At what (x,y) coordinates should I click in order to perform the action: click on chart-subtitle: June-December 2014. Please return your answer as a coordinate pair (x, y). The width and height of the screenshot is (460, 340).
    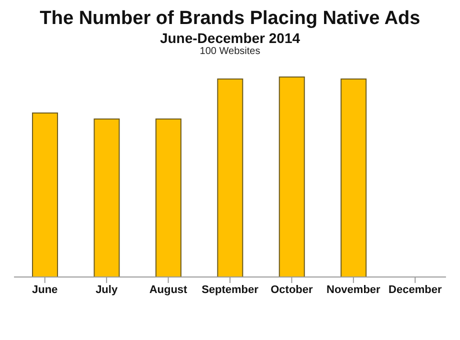
    Looking at the image, I should click on (230, 38).